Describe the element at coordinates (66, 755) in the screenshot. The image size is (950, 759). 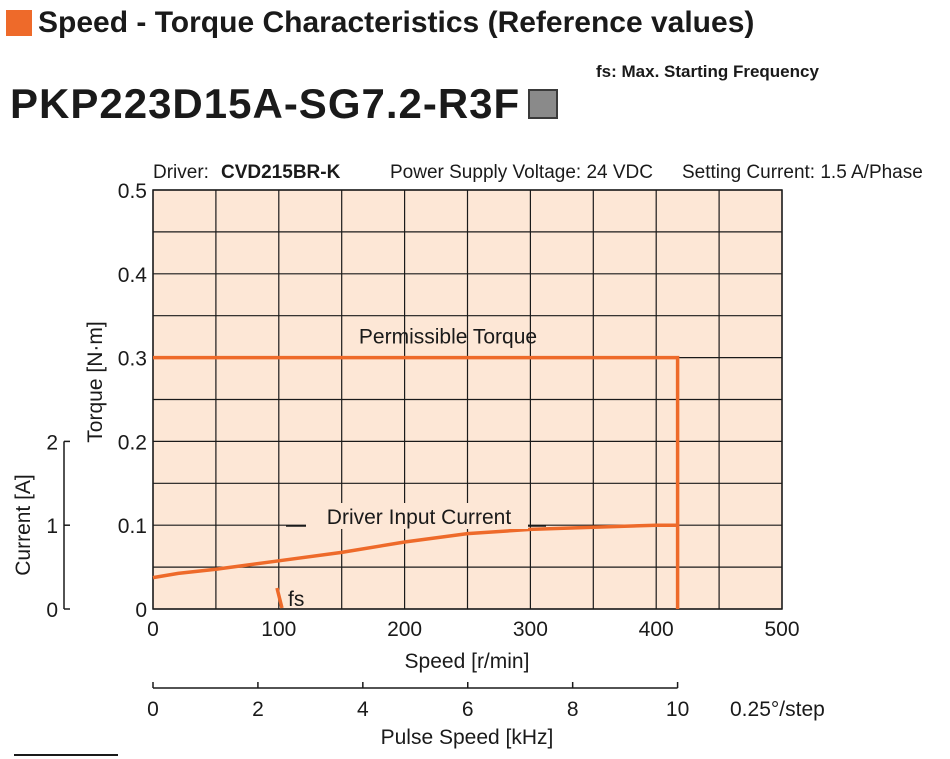
I see `bottom-rule` at that location.